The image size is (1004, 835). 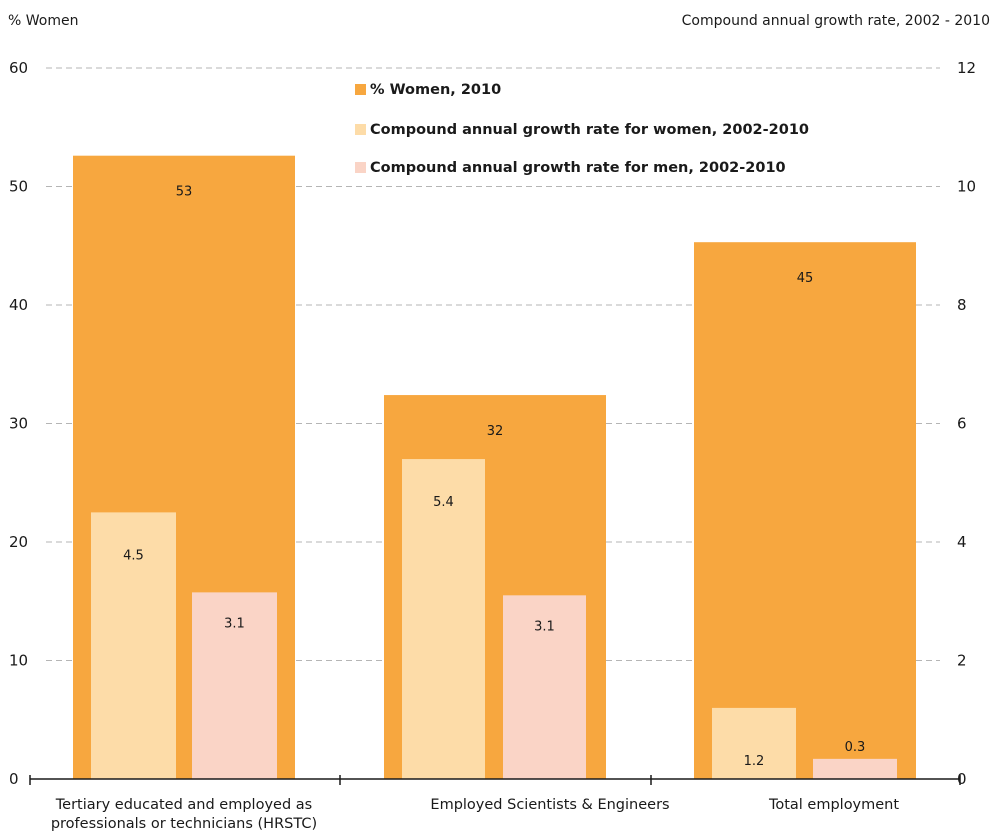 I want to click on y-left-tick-label-4: 40, so click(x=18, y=305).